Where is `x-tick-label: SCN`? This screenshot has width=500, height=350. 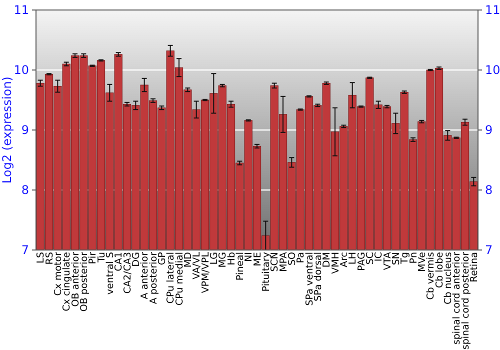 x-tick-label: SCN is located at coordinates (275, 262).